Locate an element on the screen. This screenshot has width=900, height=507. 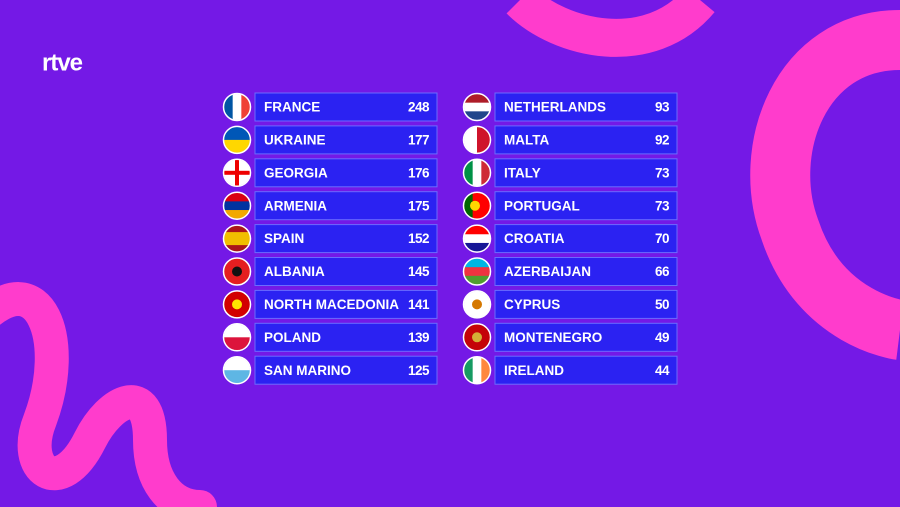
points: 125 is located at coordinates (419, 370).